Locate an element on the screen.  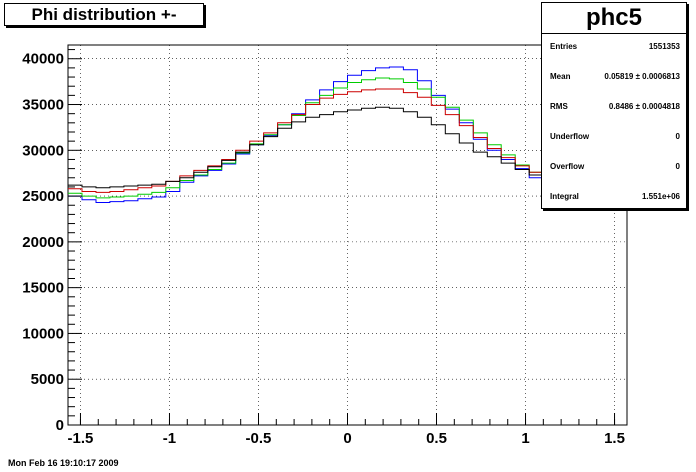
y-tick-label: 40000 is located at coordinates (43, 59).